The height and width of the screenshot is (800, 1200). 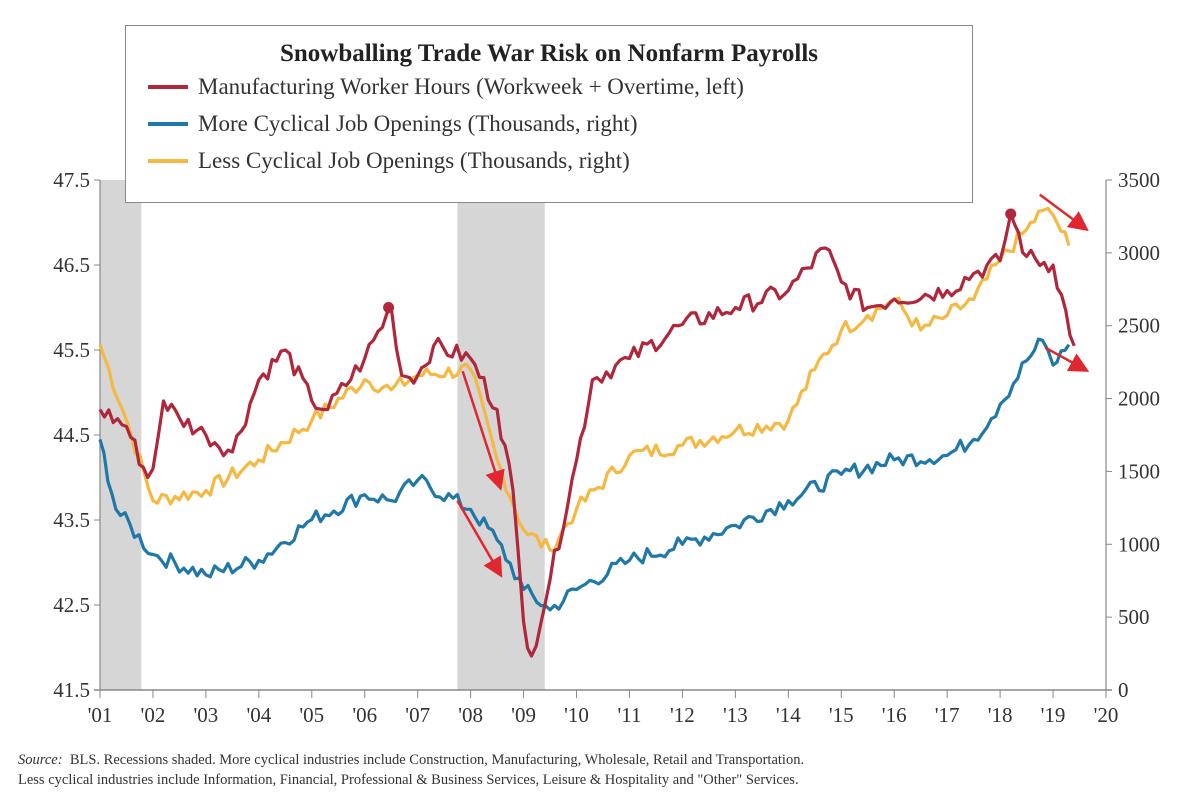 I want to click on x-tick-label: '16, so click(x=894, y=715).